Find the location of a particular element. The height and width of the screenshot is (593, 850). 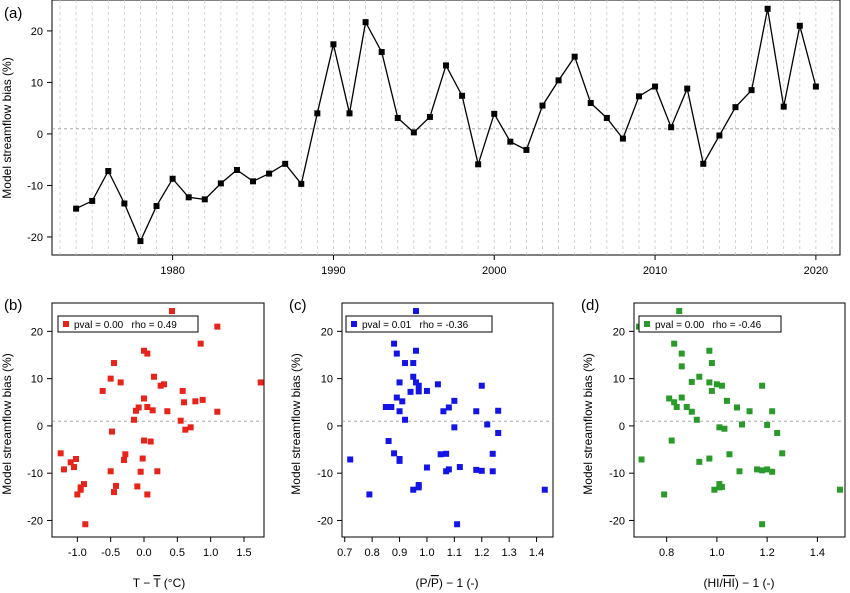

panel-a-point-1988 is located at coordinates (301, 183).